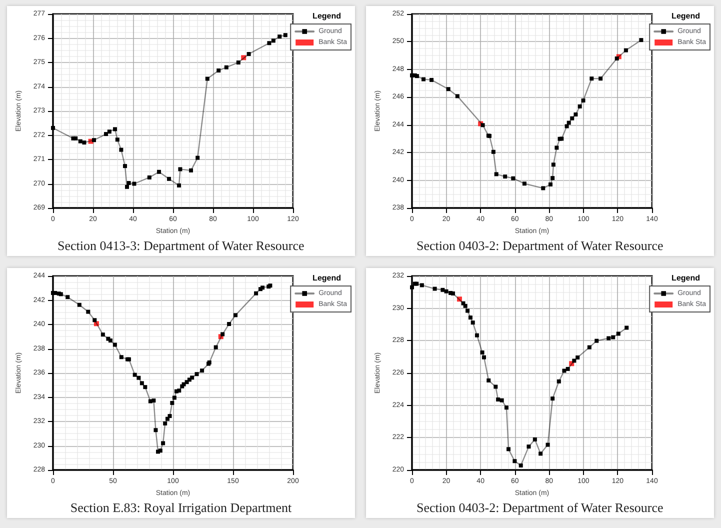 The width and height of the screenshot is (721, 528). I want to click on text: Section E.83: Royal Irrigation Department, so click(181, 507).